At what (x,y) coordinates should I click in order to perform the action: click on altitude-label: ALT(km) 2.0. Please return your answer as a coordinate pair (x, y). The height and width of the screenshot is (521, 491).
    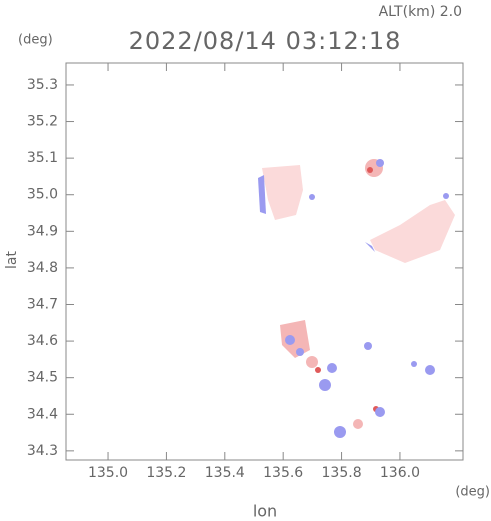
    Looking at the image, I should click on (420, 12).